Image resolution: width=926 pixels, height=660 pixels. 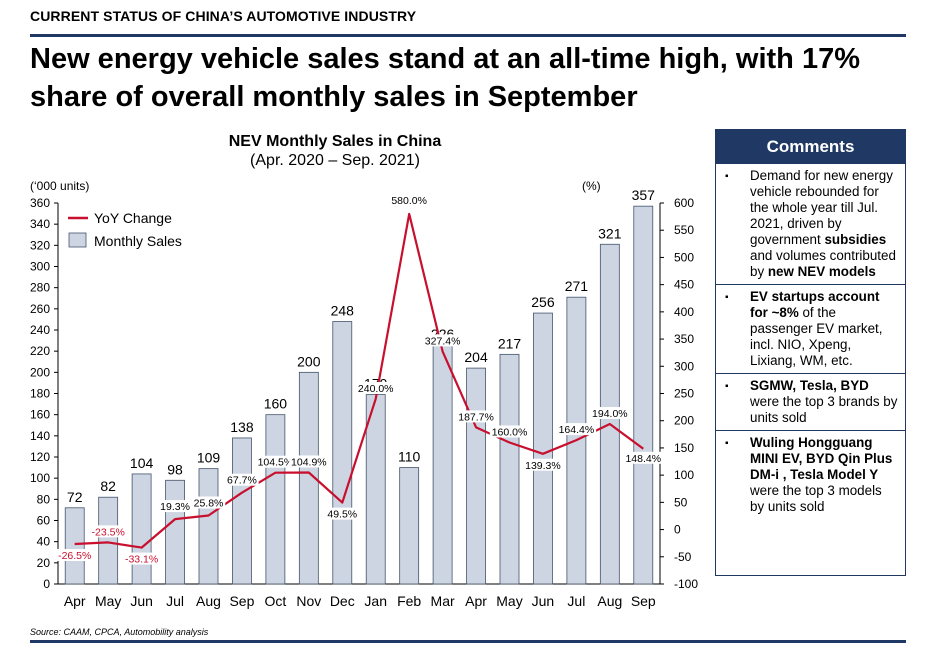 What do you see at coordinates (810, 147) in the screenshot?
I see `comments-title: Comments` at bounding box center [810, 147].